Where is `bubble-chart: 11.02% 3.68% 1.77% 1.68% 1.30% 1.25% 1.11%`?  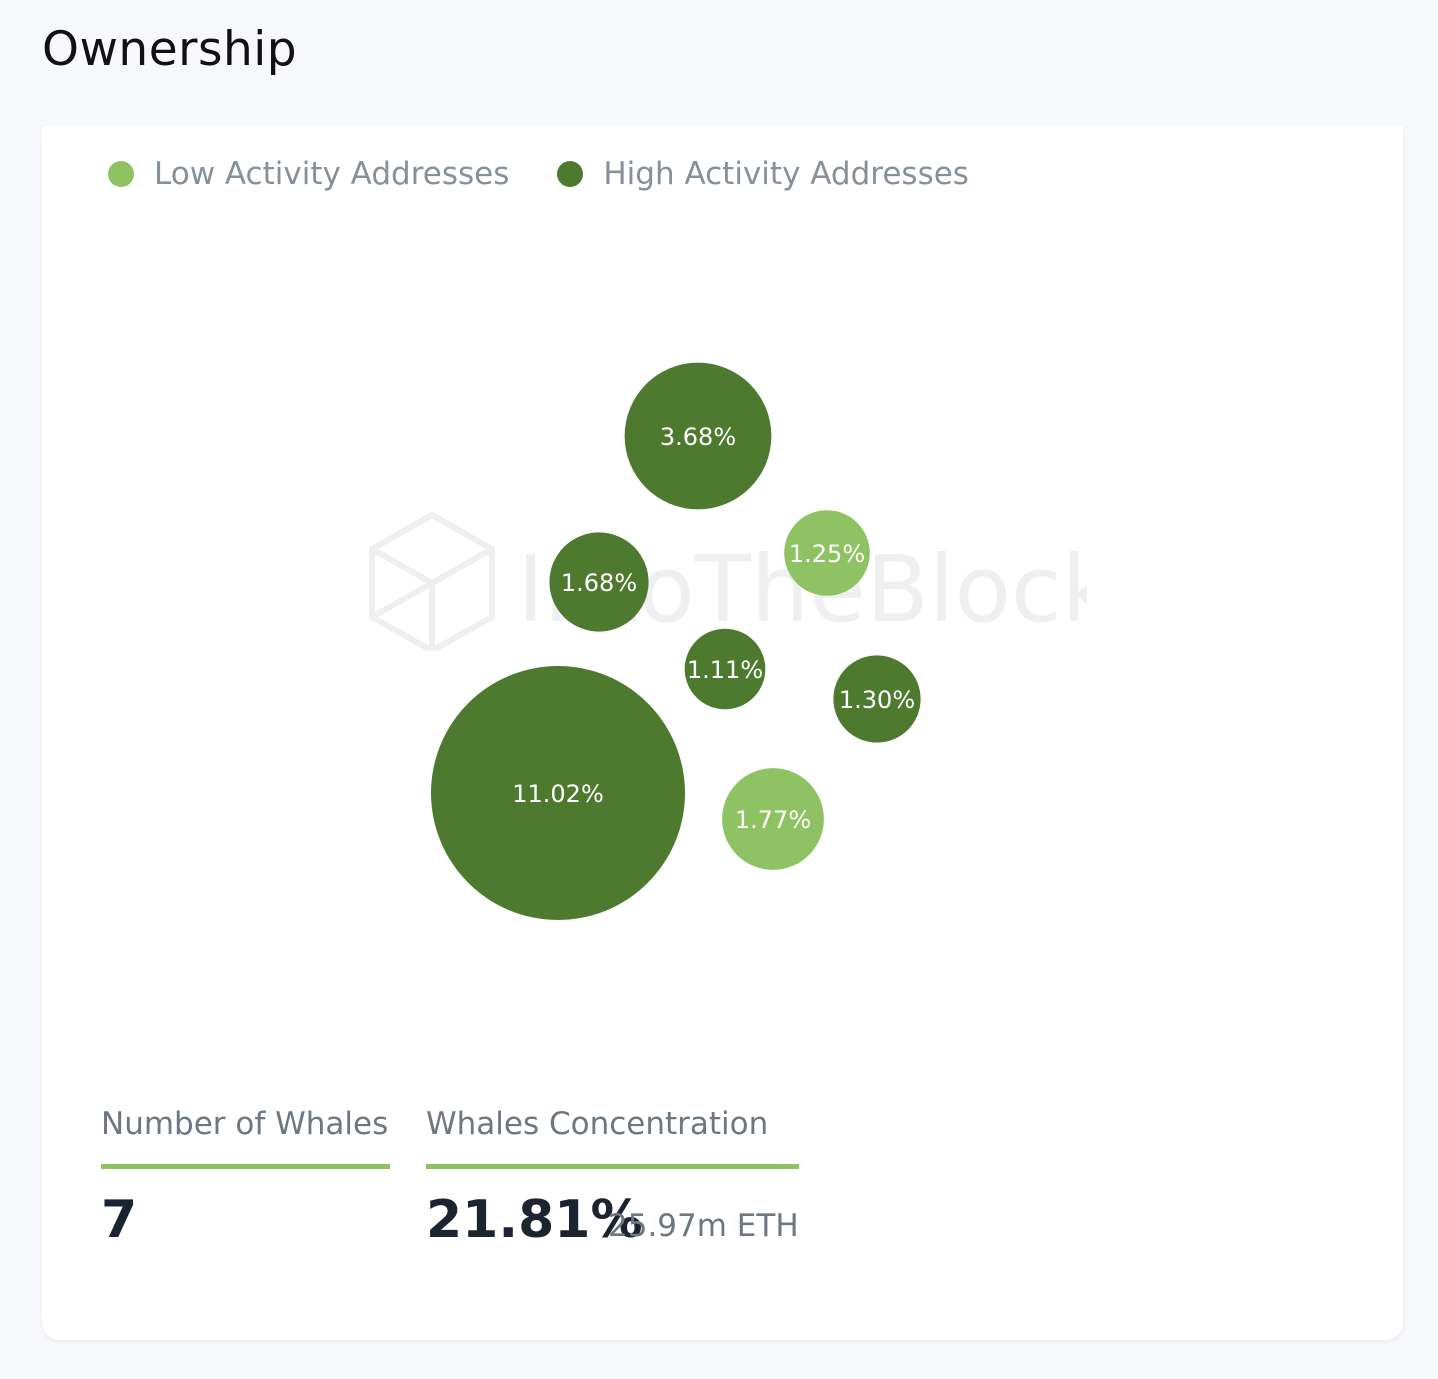 bubble-chart: 11.02% 3.68% 1.77% 1.68% 1.30% 1.25% 1.11% is located at coordinates (676, 641).